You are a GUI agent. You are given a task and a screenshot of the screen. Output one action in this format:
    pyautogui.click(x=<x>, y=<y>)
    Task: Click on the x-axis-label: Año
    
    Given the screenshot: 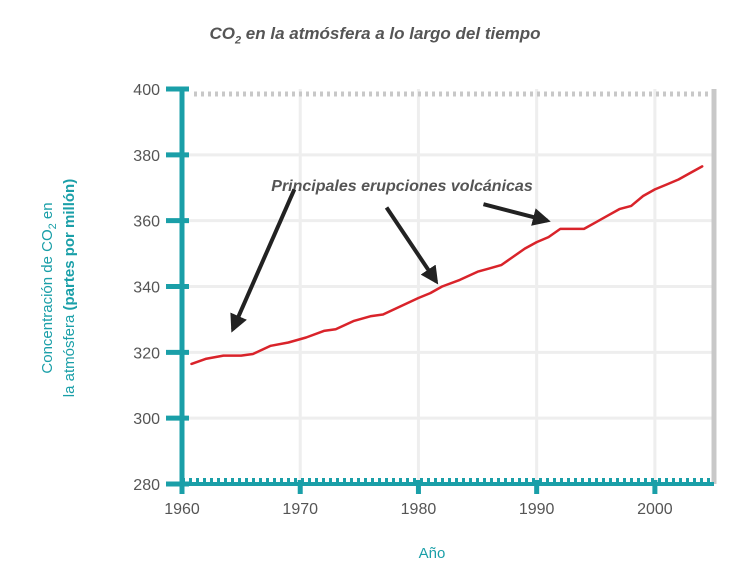 What is the action you would take?
    pyautogui.click(x=432, y=553)
    